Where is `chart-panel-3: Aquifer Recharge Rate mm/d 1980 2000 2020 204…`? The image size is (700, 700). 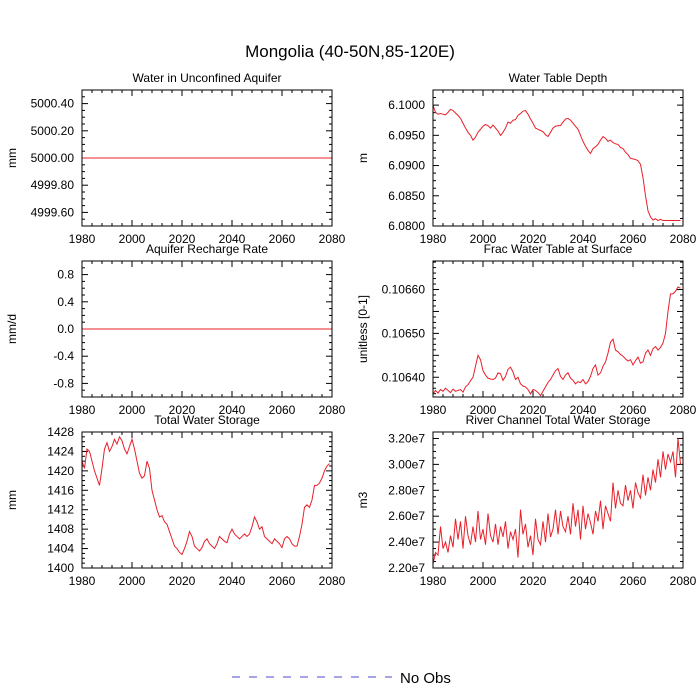
chart-panel-3: Aquifer Recharge Rate mm/d 1980 2000 2020 204… is located at coordinates (175, 329).